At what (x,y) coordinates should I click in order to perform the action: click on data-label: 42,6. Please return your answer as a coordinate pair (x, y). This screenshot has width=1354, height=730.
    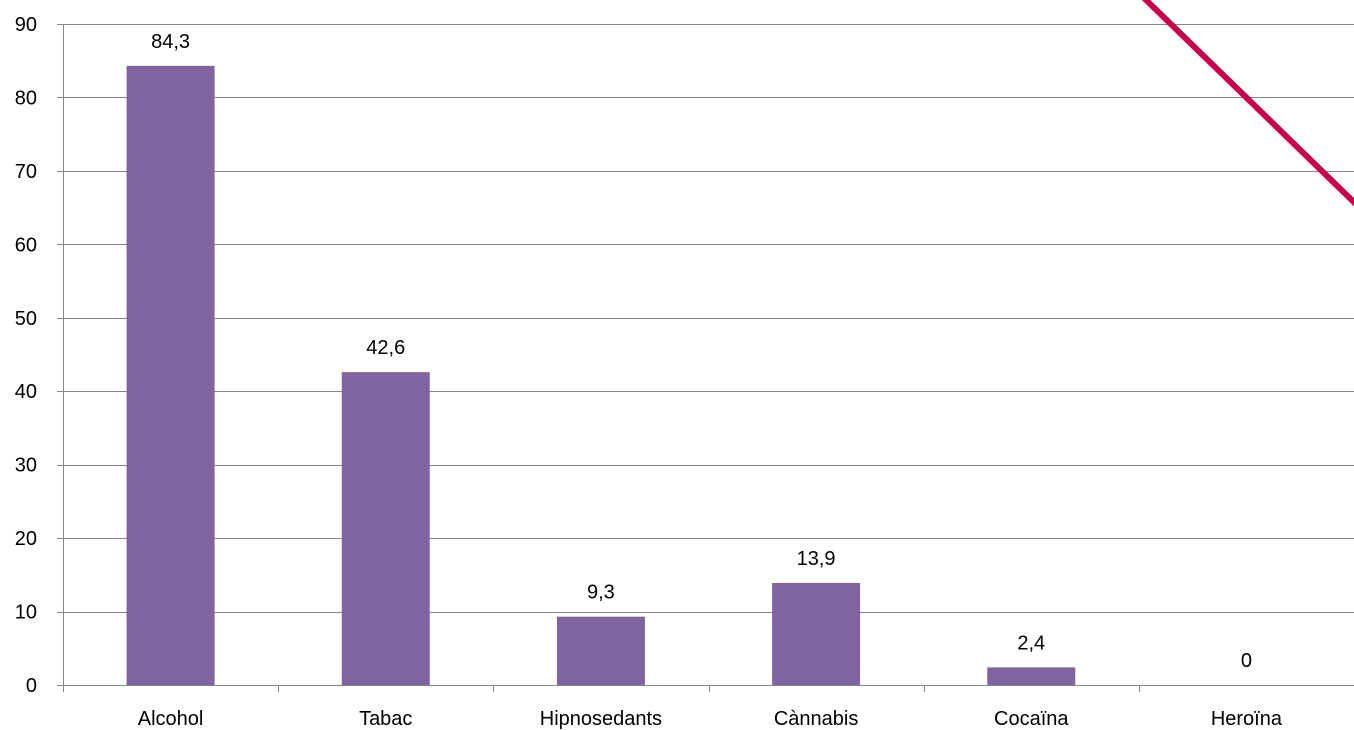
    Looking at the image, I should click on (385, 348).